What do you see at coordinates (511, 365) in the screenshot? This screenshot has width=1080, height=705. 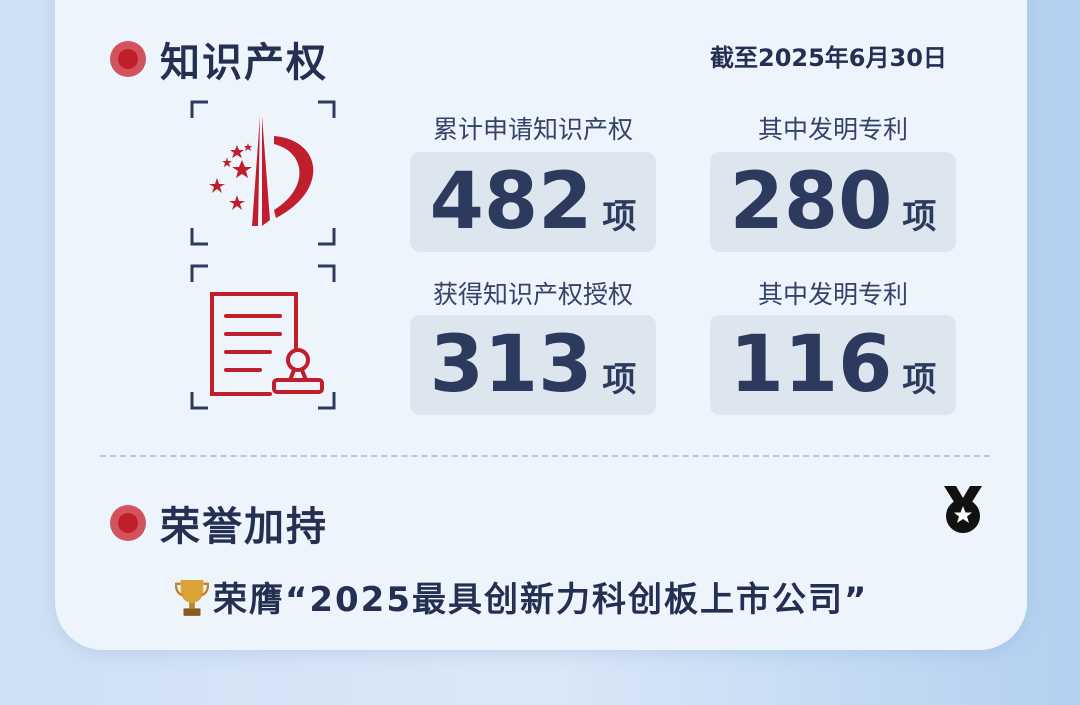 I see `stat-value: 313` at bounding box center [511, 365].